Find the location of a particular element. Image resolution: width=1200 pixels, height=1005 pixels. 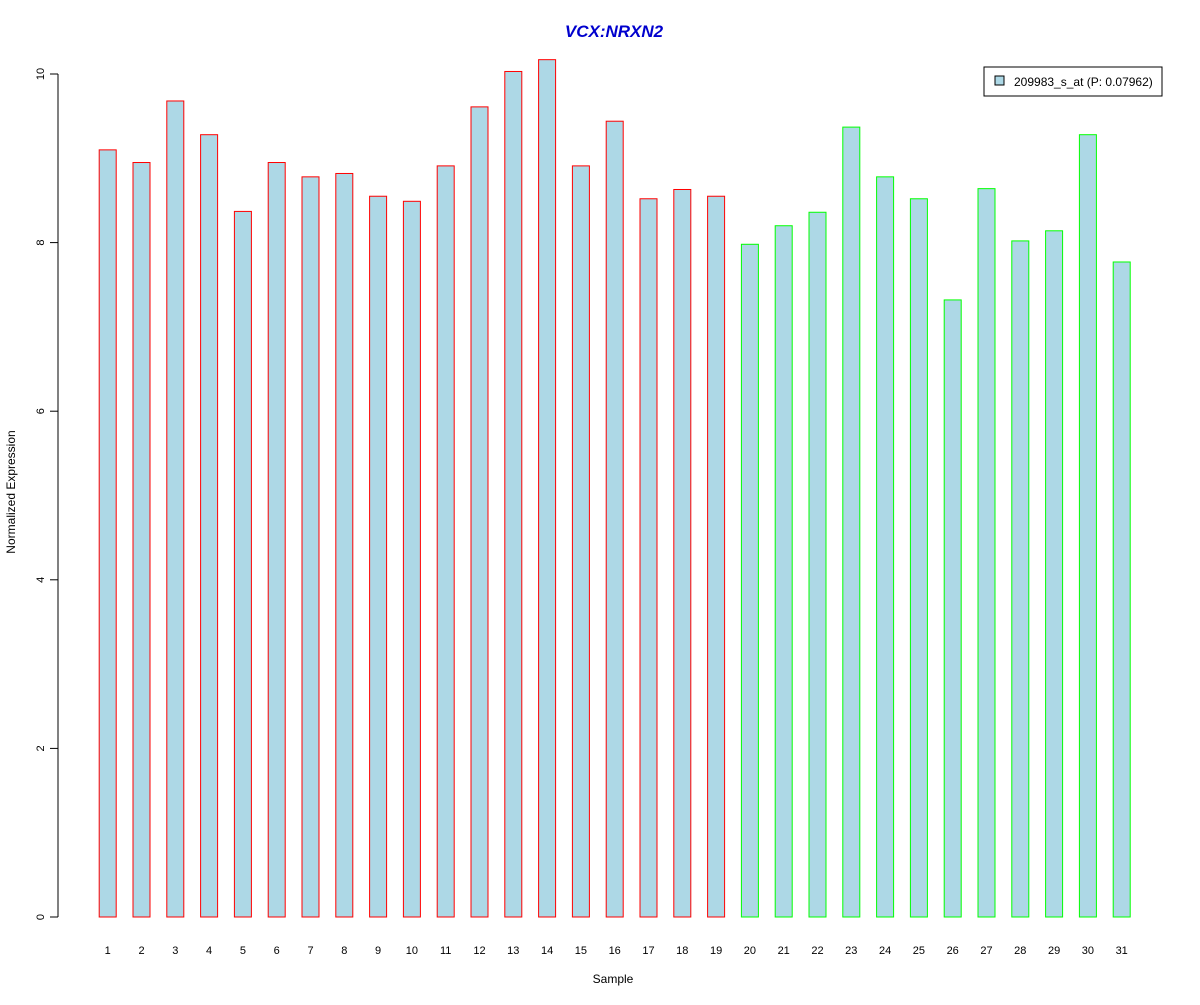

y-tick-label: 10 is located at coordinates (41, 74).